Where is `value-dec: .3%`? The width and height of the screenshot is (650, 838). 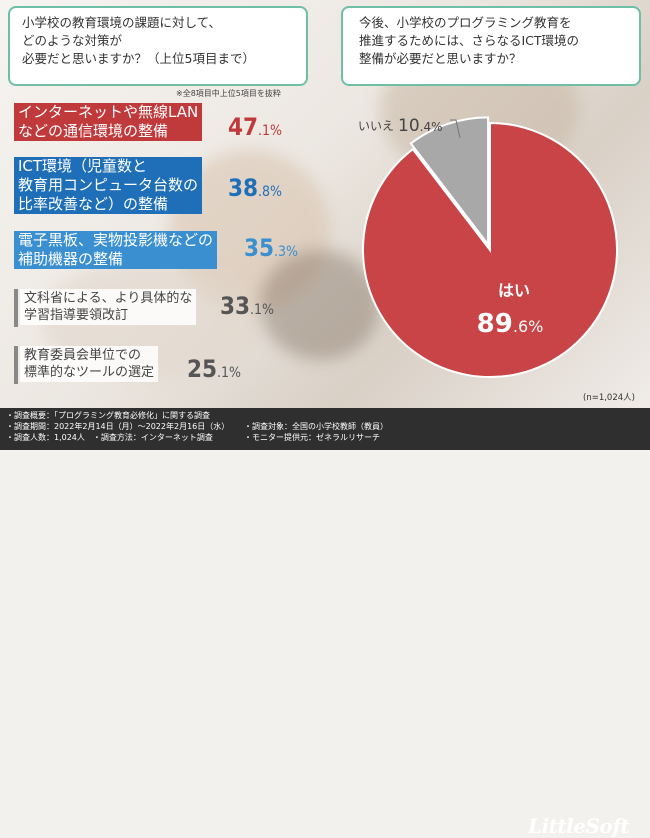 value-dec: .3% is located at coordinates (286, 252).